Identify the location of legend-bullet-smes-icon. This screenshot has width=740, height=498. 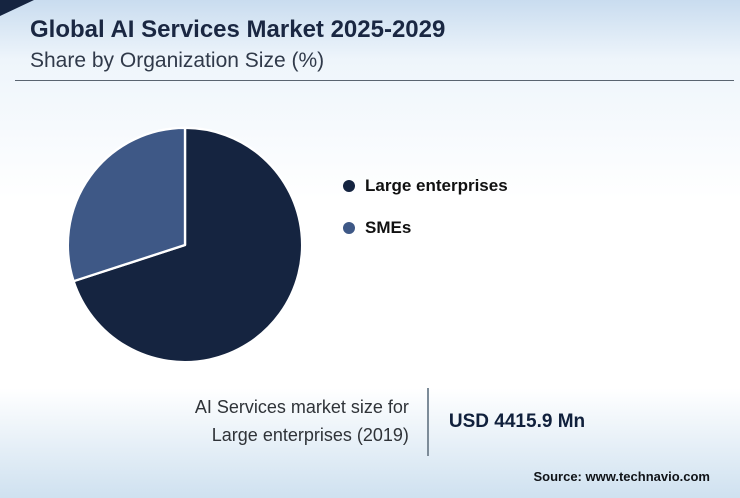
(349, 228).